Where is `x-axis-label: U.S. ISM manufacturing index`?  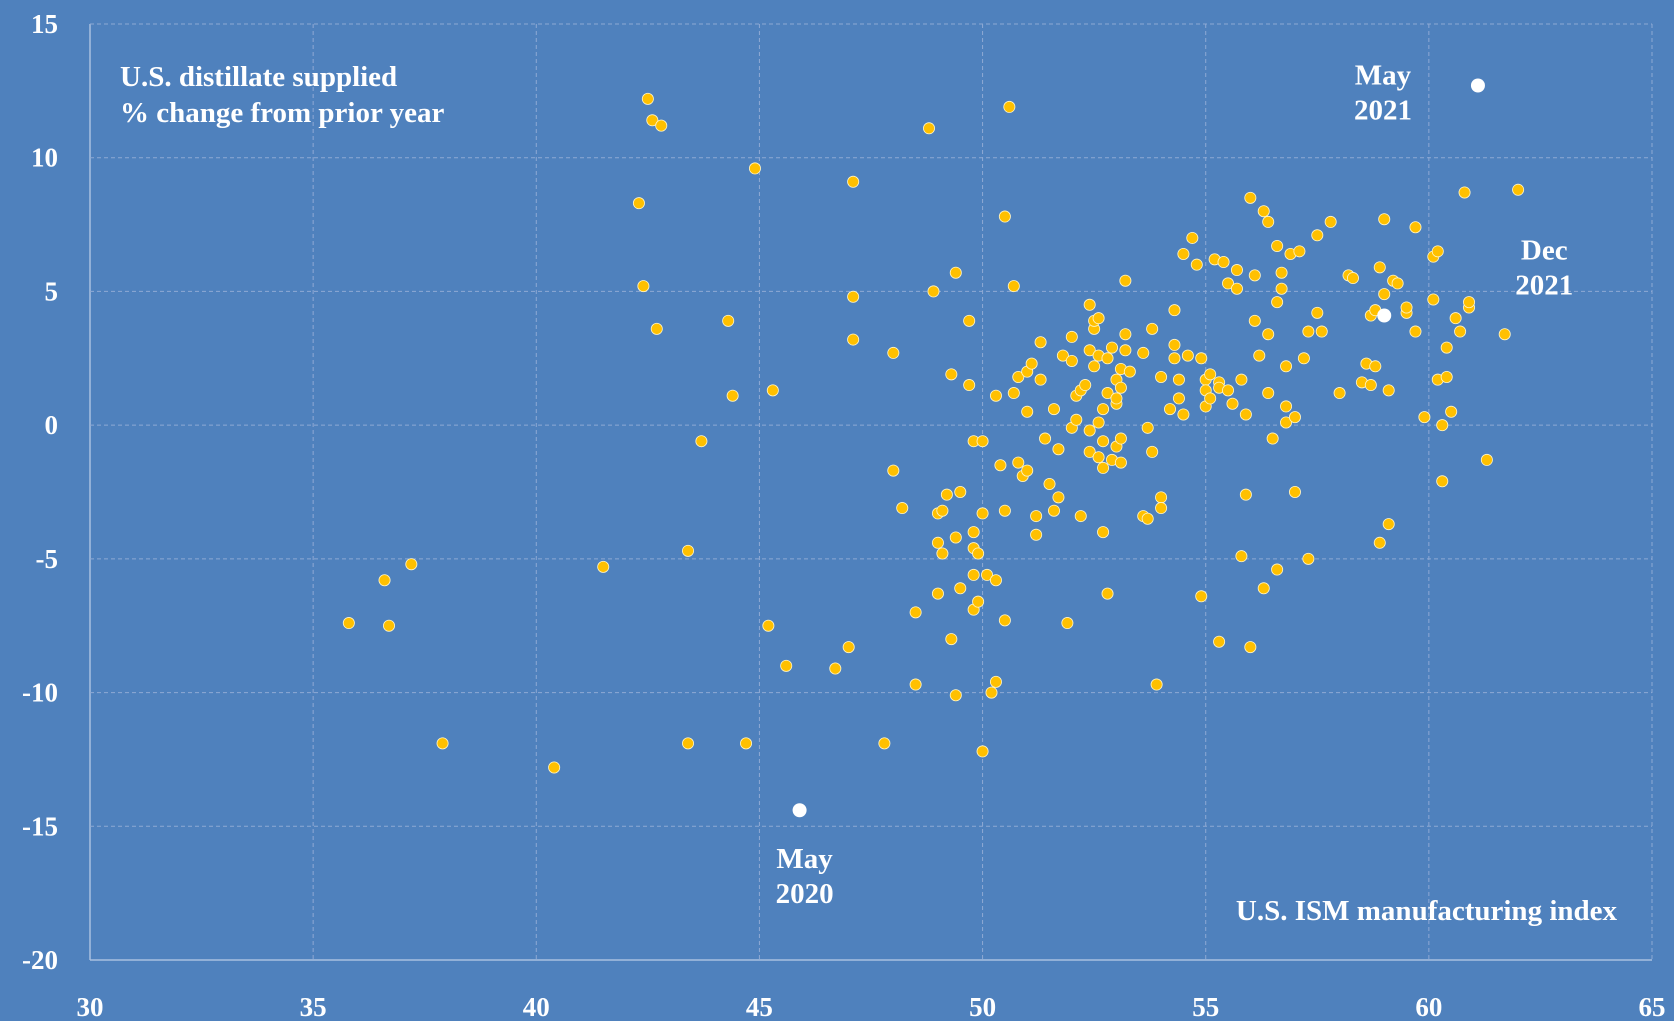
x-axis-label: U.S. ISM manufacturing index is located at coordinates (1427, 911).